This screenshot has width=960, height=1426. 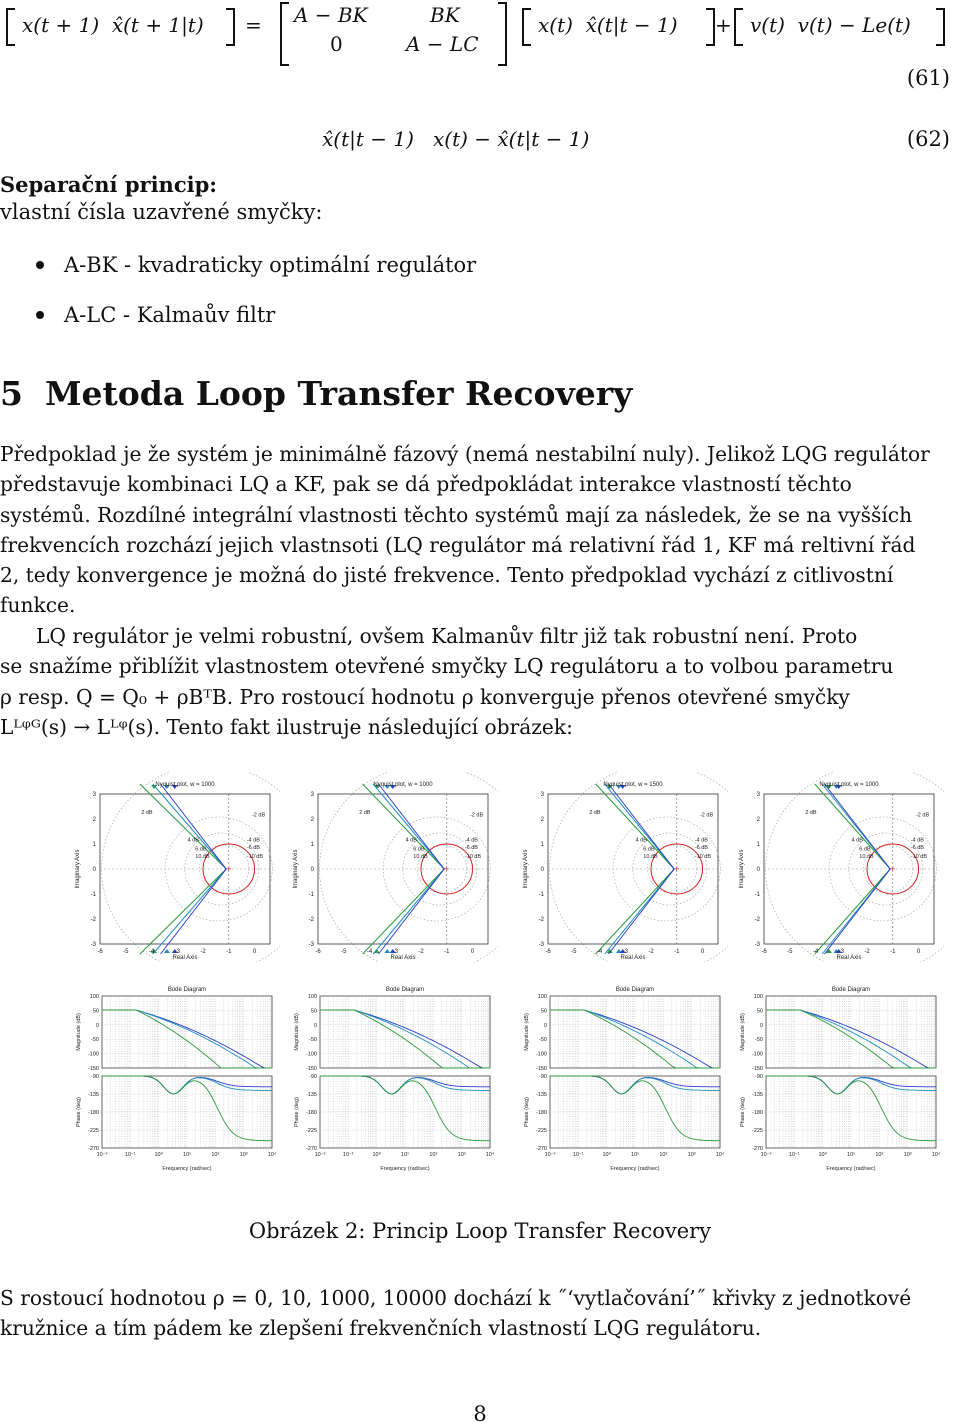 I want to click on db-label: 10 dB, so click(x=202, y=857).